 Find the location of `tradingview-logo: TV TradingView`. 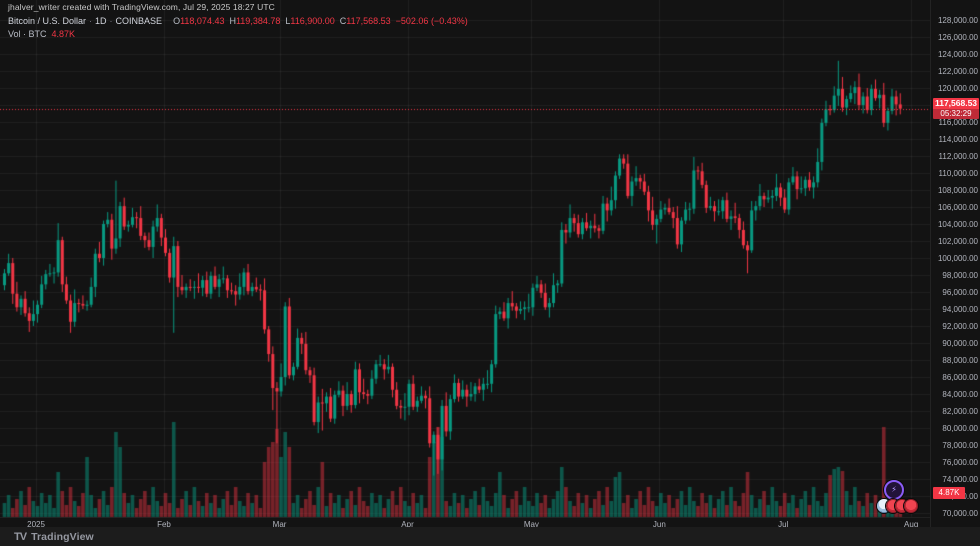

tradingview-logo: TV TradingView is located at coordinates (54, 537).